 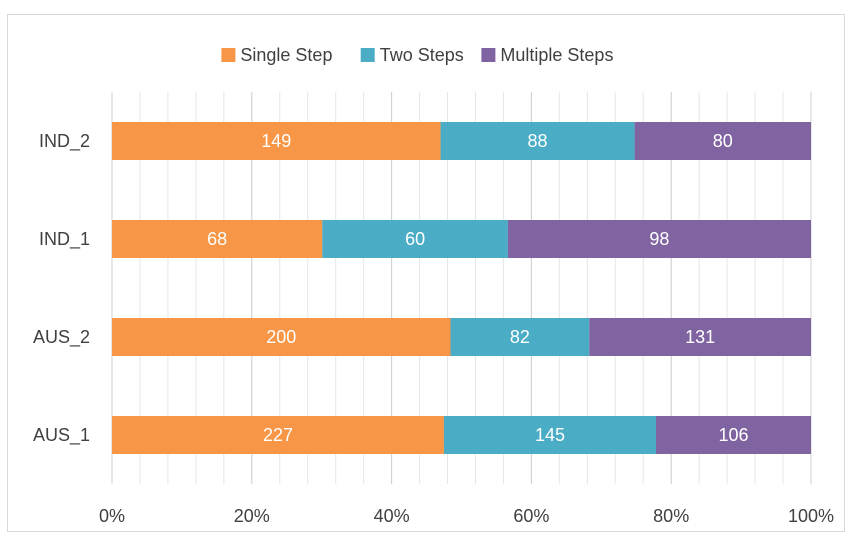 I want to click on bar-ind-2-single-step, so click(x=276, y=141).